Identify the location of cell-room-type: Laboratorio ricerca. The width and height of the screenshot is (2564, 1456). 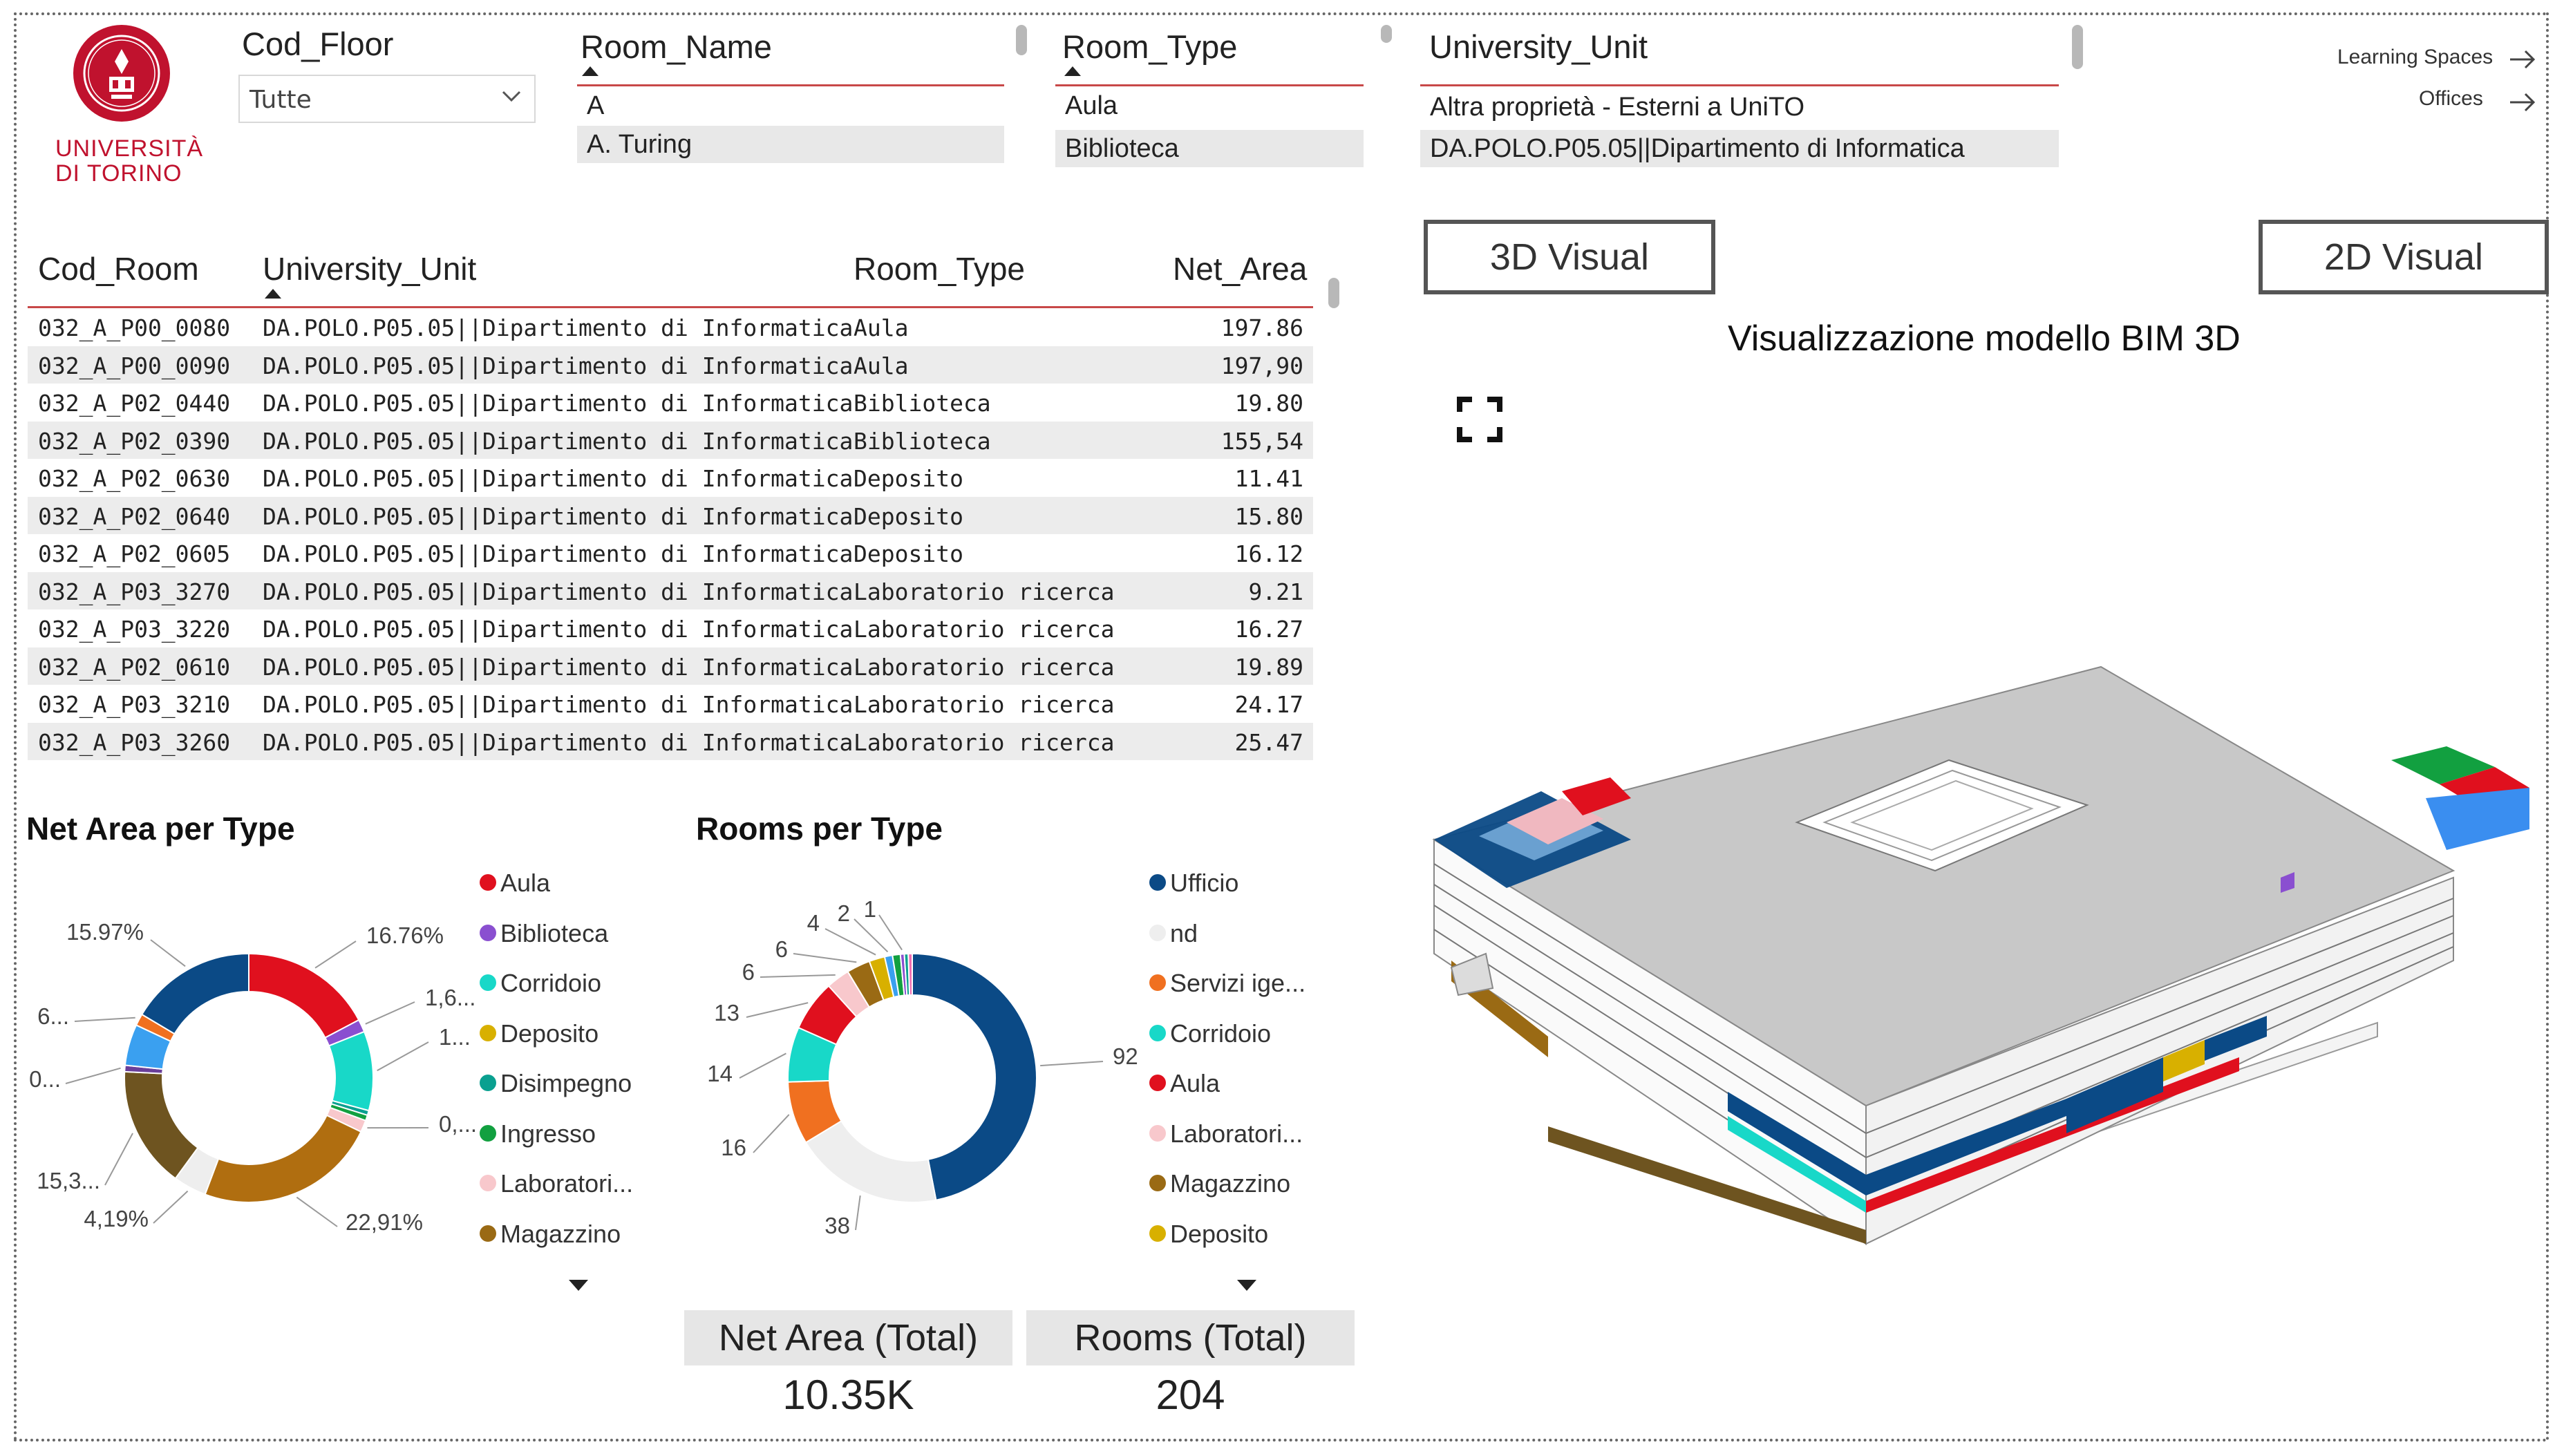
(985, 667).